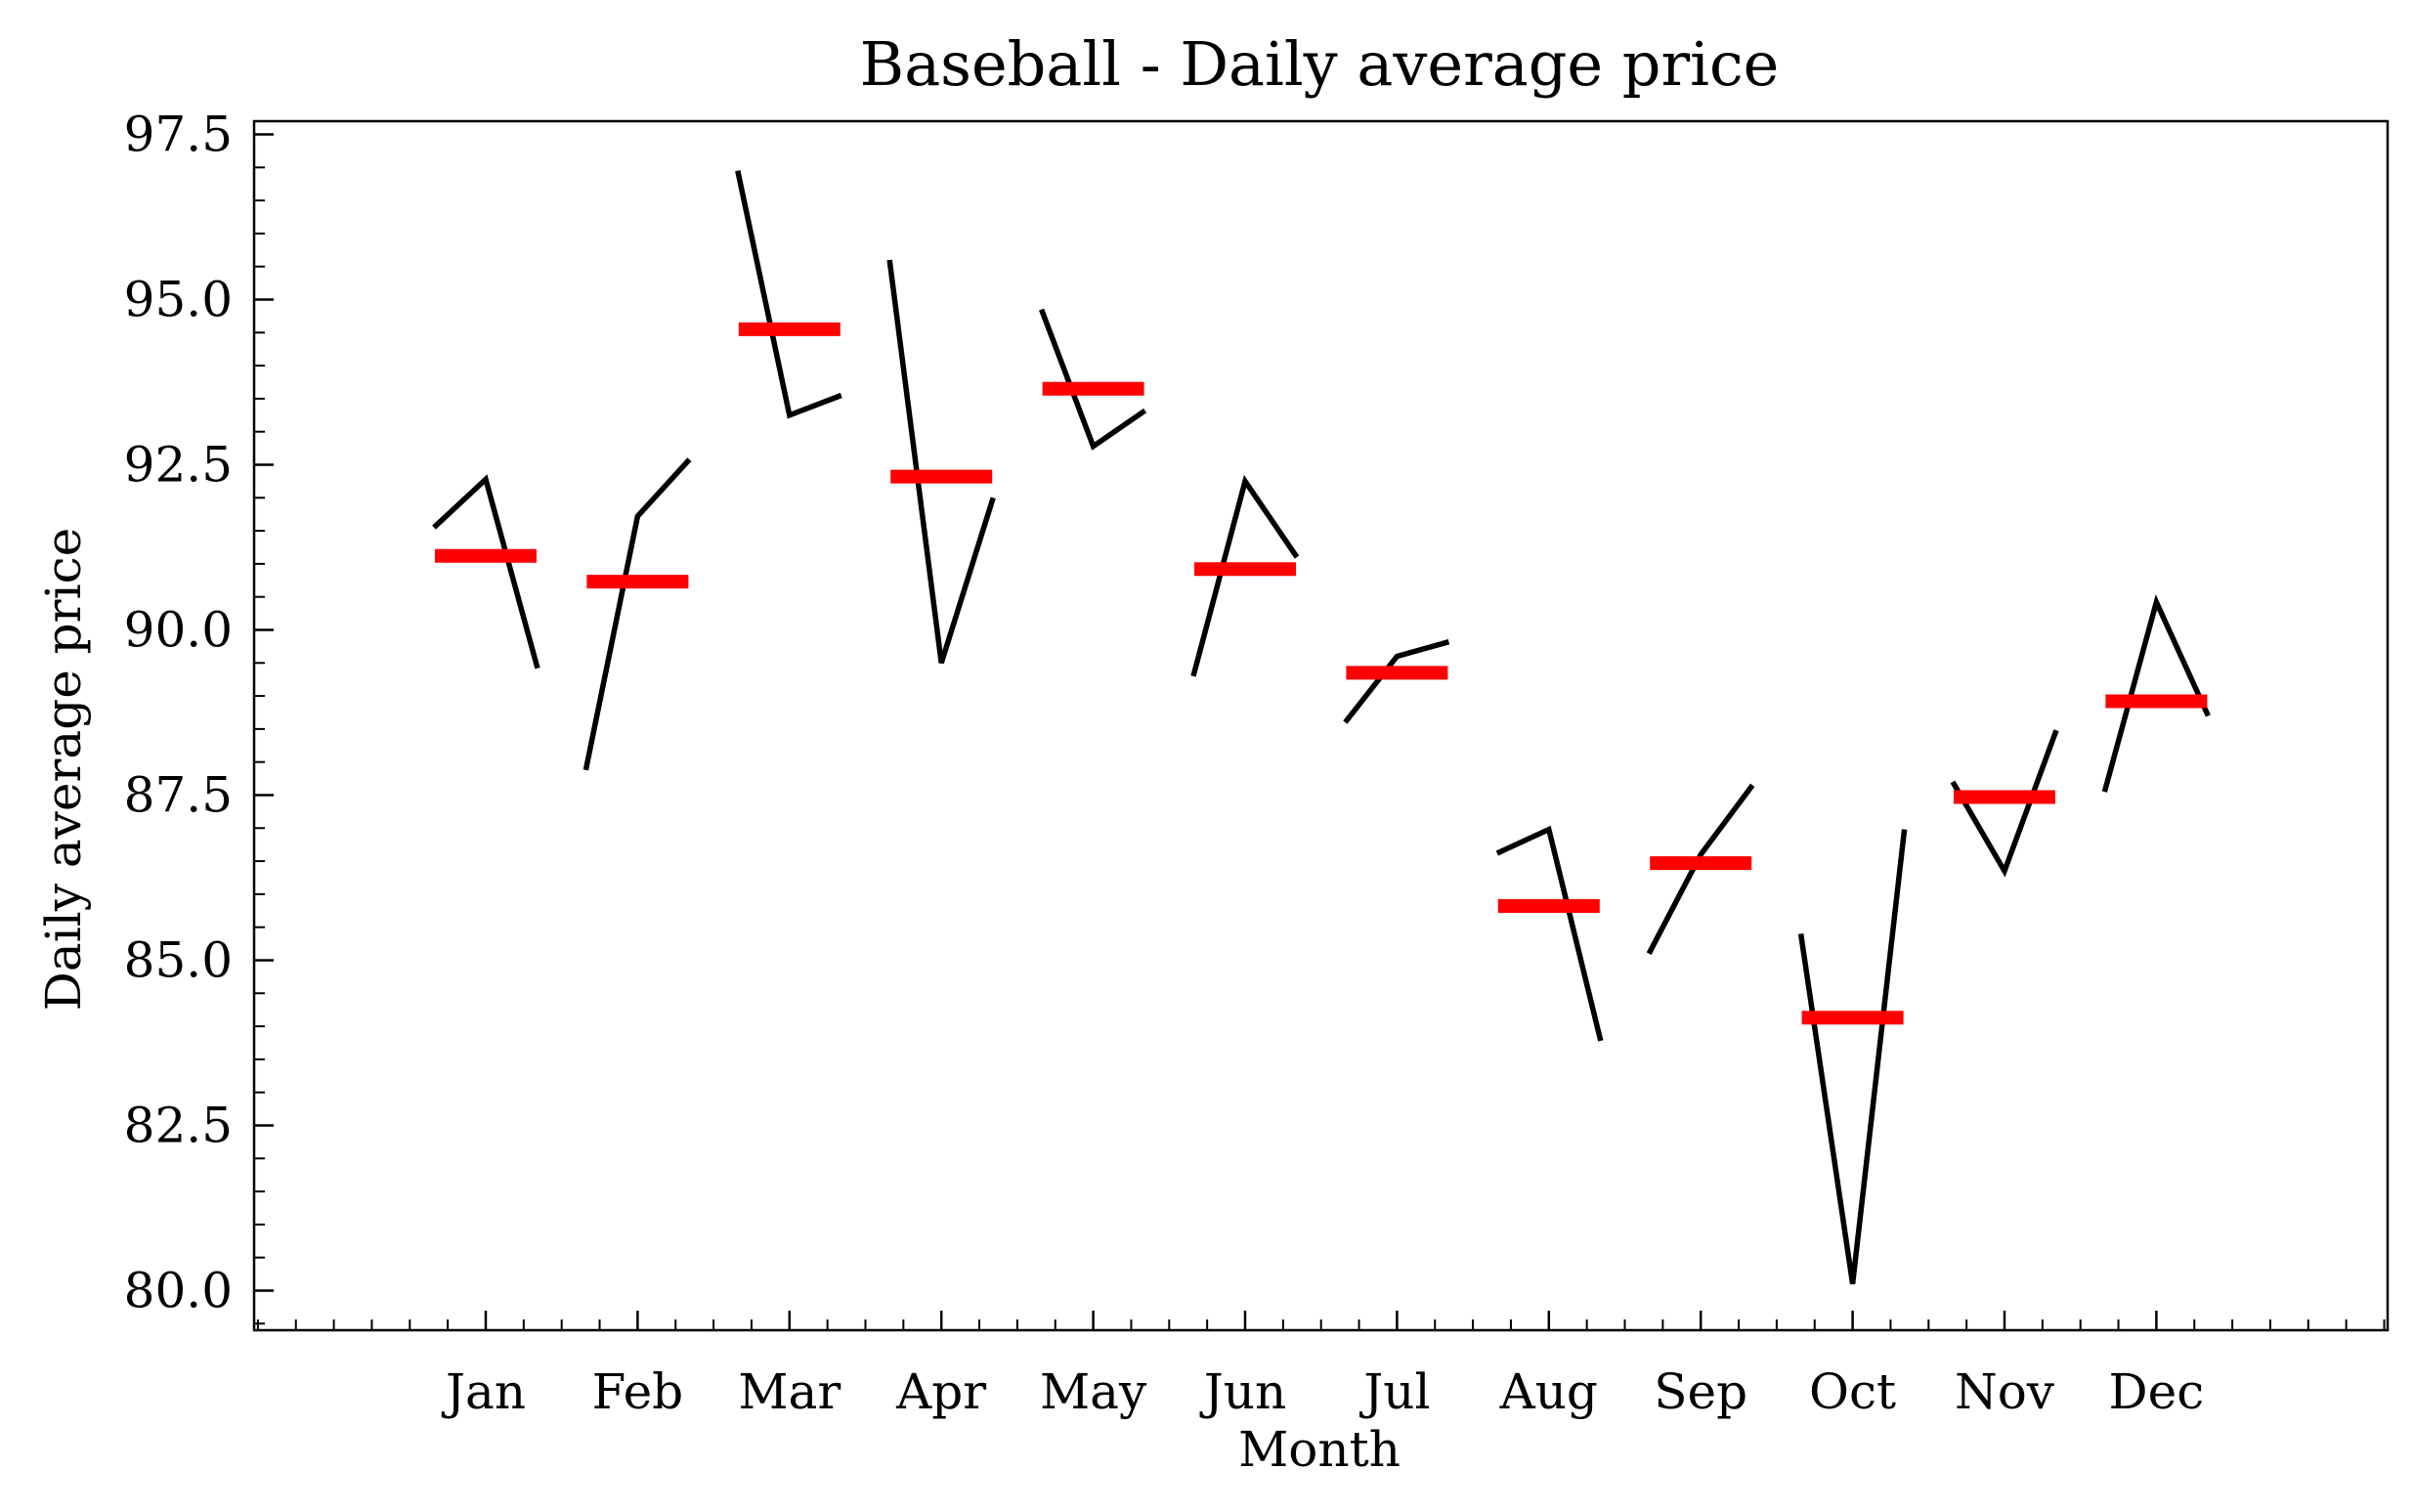 The height and width of the screenshot is (1512, 2414). I want to click on x-tick-label: Feb, so click(638, 1391).